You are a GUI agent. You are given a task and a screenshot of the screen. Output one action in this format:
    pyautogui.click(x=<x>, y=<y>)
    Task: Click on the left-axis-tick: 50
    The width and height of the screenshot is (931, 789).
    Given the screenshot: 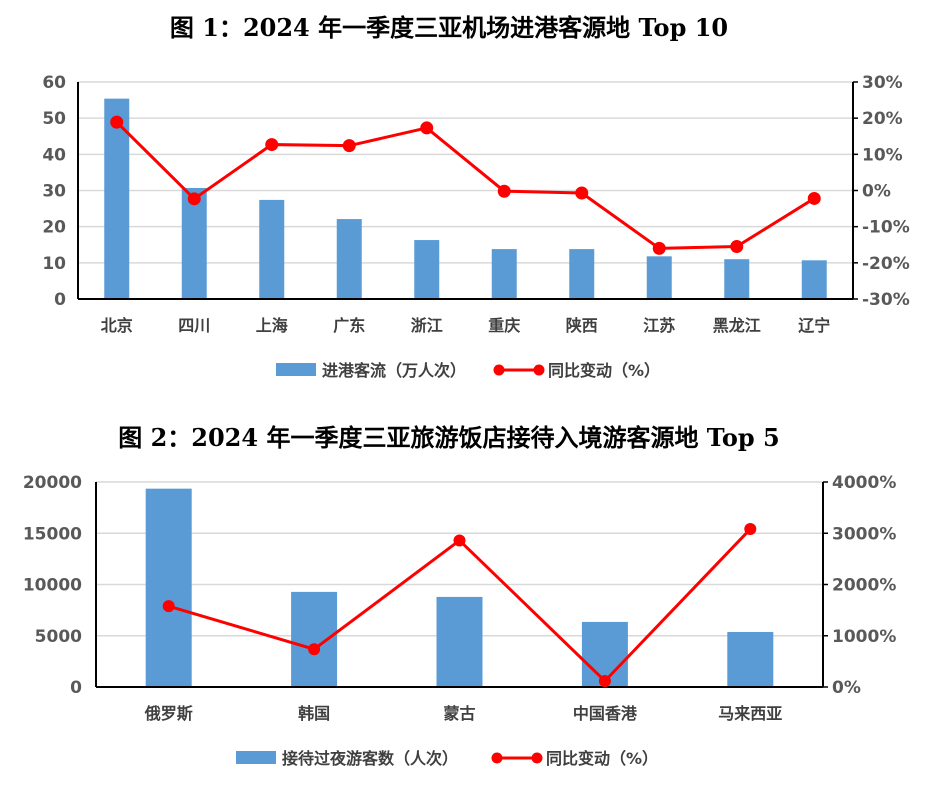 What is the action you would take?
    pyautogui.click(x=54, y=119)
    